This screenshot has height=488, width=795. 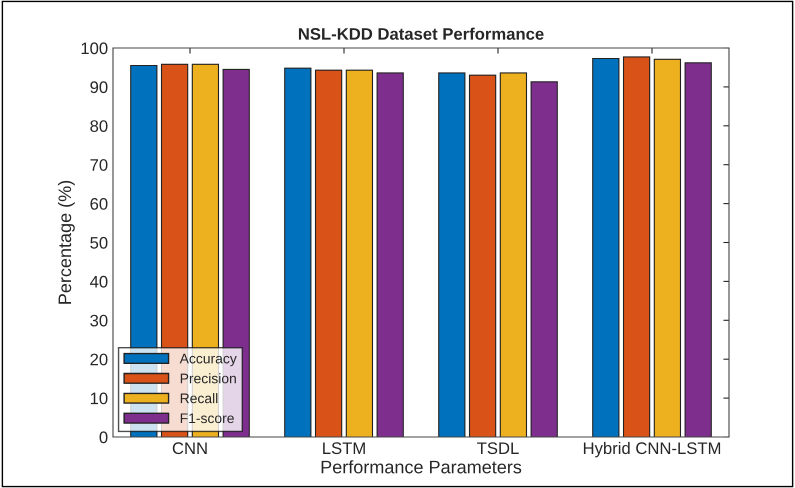 I want to click on x-tick-label: LSTM, so click(x=344, y=448).